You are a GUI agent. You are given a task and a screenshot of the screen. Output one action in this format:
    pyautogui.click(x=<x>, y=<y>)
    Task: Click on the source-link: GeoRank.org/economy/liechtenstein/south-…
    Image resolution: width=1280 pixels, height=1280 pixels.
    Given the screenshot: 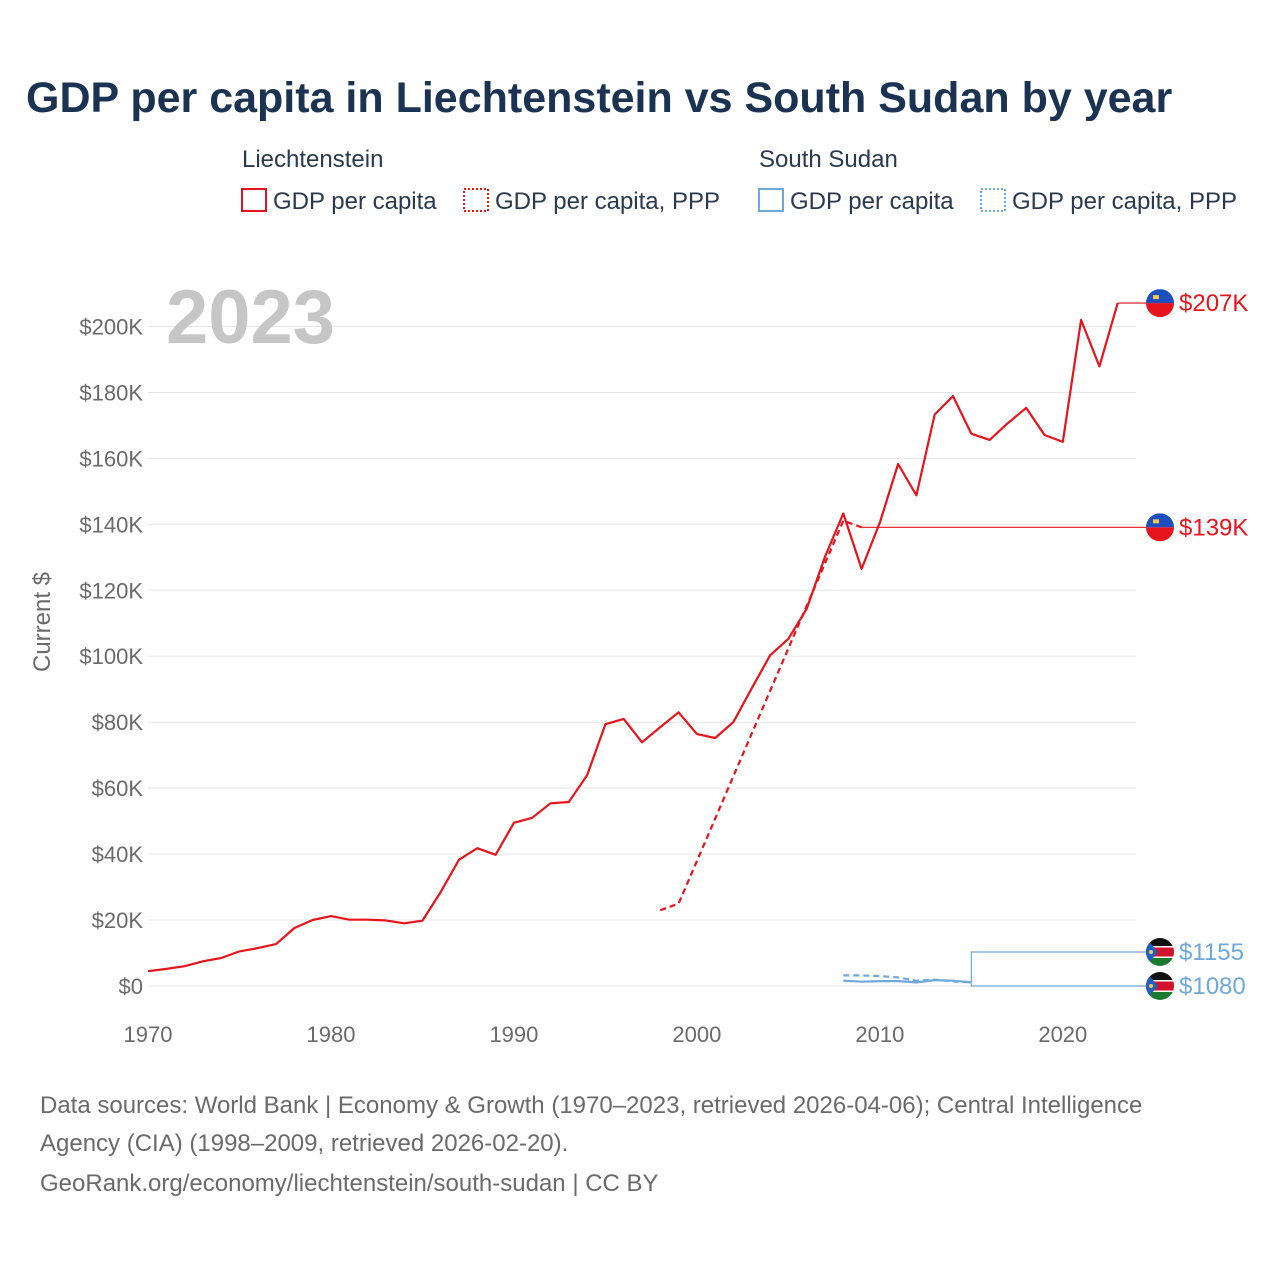 What is the action you would take?
    pyautogui.click(x=349, y=1183)
    